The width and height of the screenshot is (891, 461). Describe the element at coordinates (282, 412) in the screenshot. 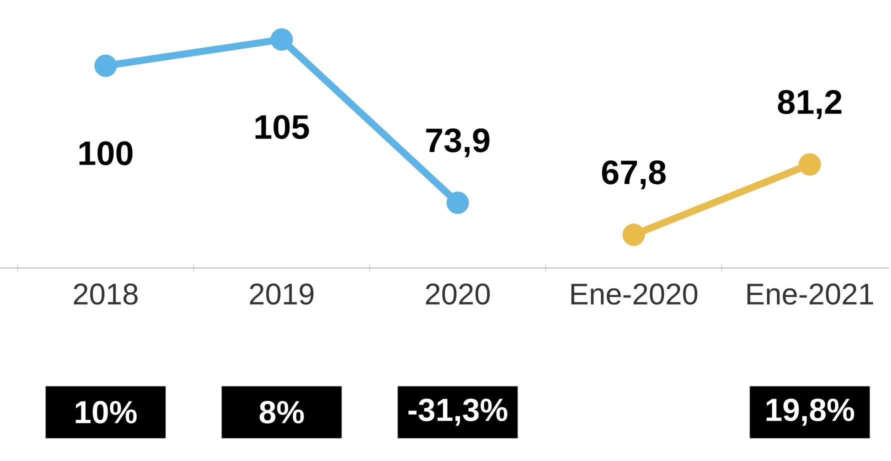

I see `text: 8%` at that location.